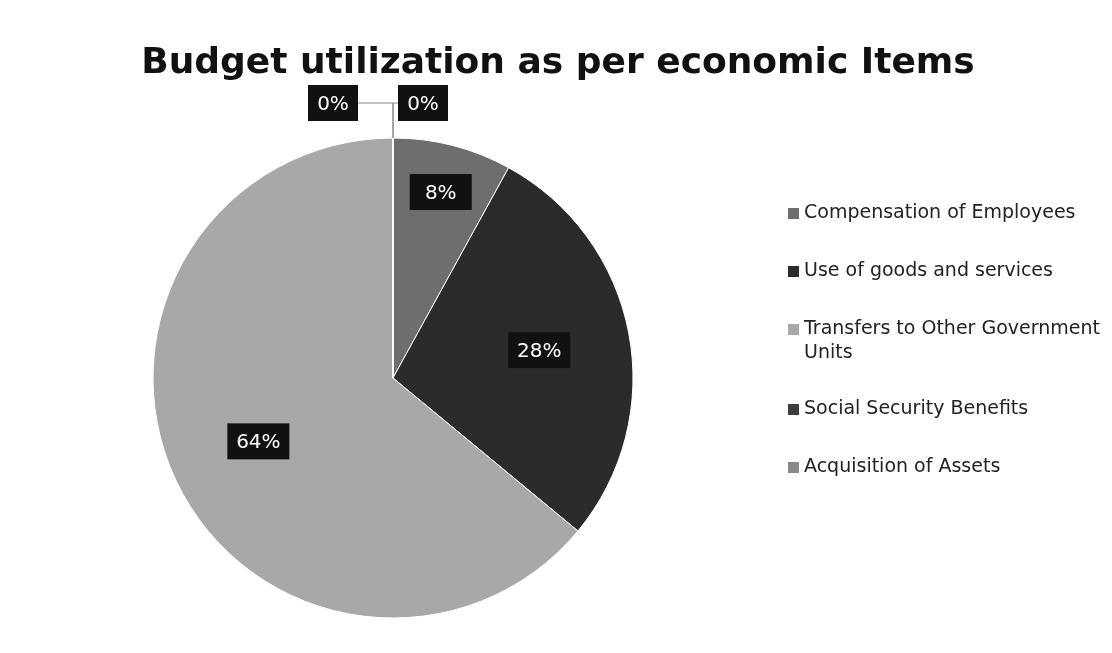 The width and height of the screenshot is (1112, 653). What do you see at coordinates (558, 60) in the screenshot?
I see `chart-title: Budget utilization as per economic Items` at bounding box center [558, 60].